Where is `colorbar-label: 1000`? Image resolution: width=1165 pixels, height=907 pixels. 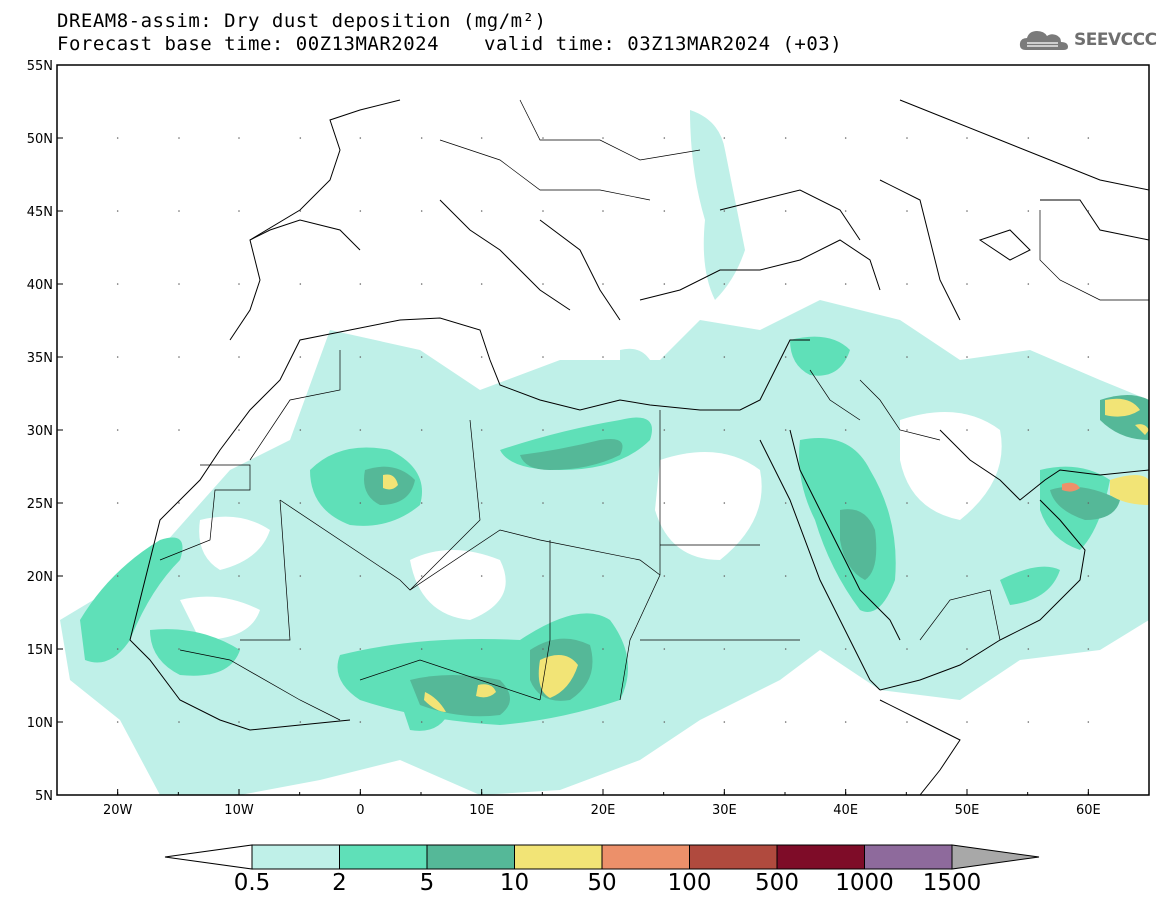 colorbar-label: 1000 is located at coordinates (864, 883).